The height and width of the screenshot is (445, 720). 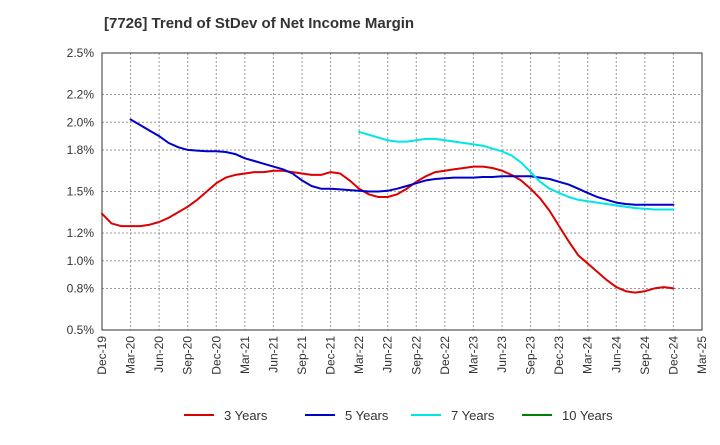 I want to click on legend-label-3-years: 3 Years, so click(x=246, y=415).